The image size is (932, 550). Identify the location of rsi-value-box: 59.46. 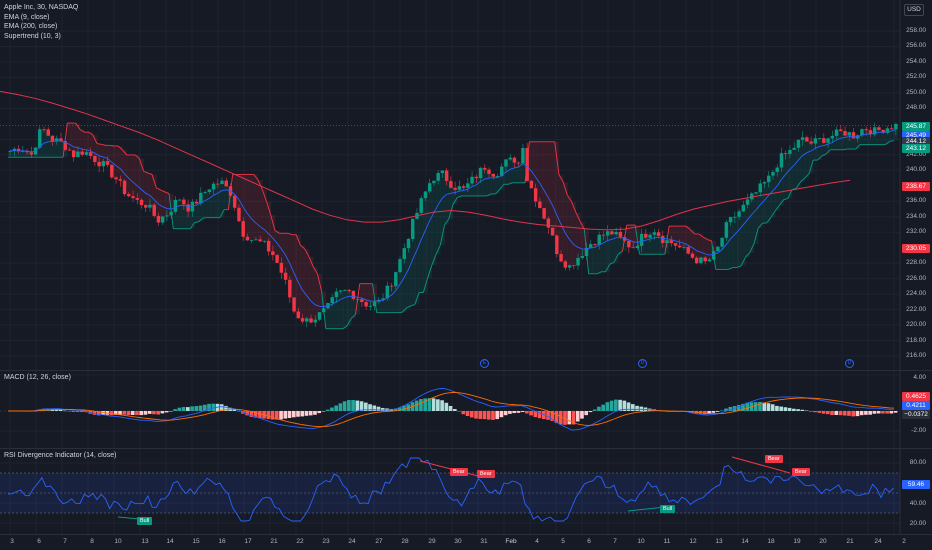
(916, 484).